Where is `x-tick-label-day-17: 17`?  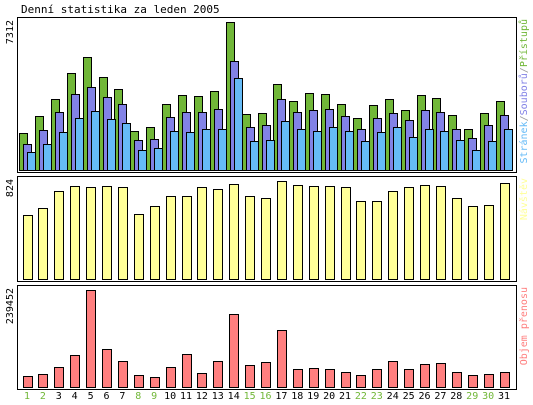 x-tick-label-day-17: 17 is located at coordinates (281, 396).